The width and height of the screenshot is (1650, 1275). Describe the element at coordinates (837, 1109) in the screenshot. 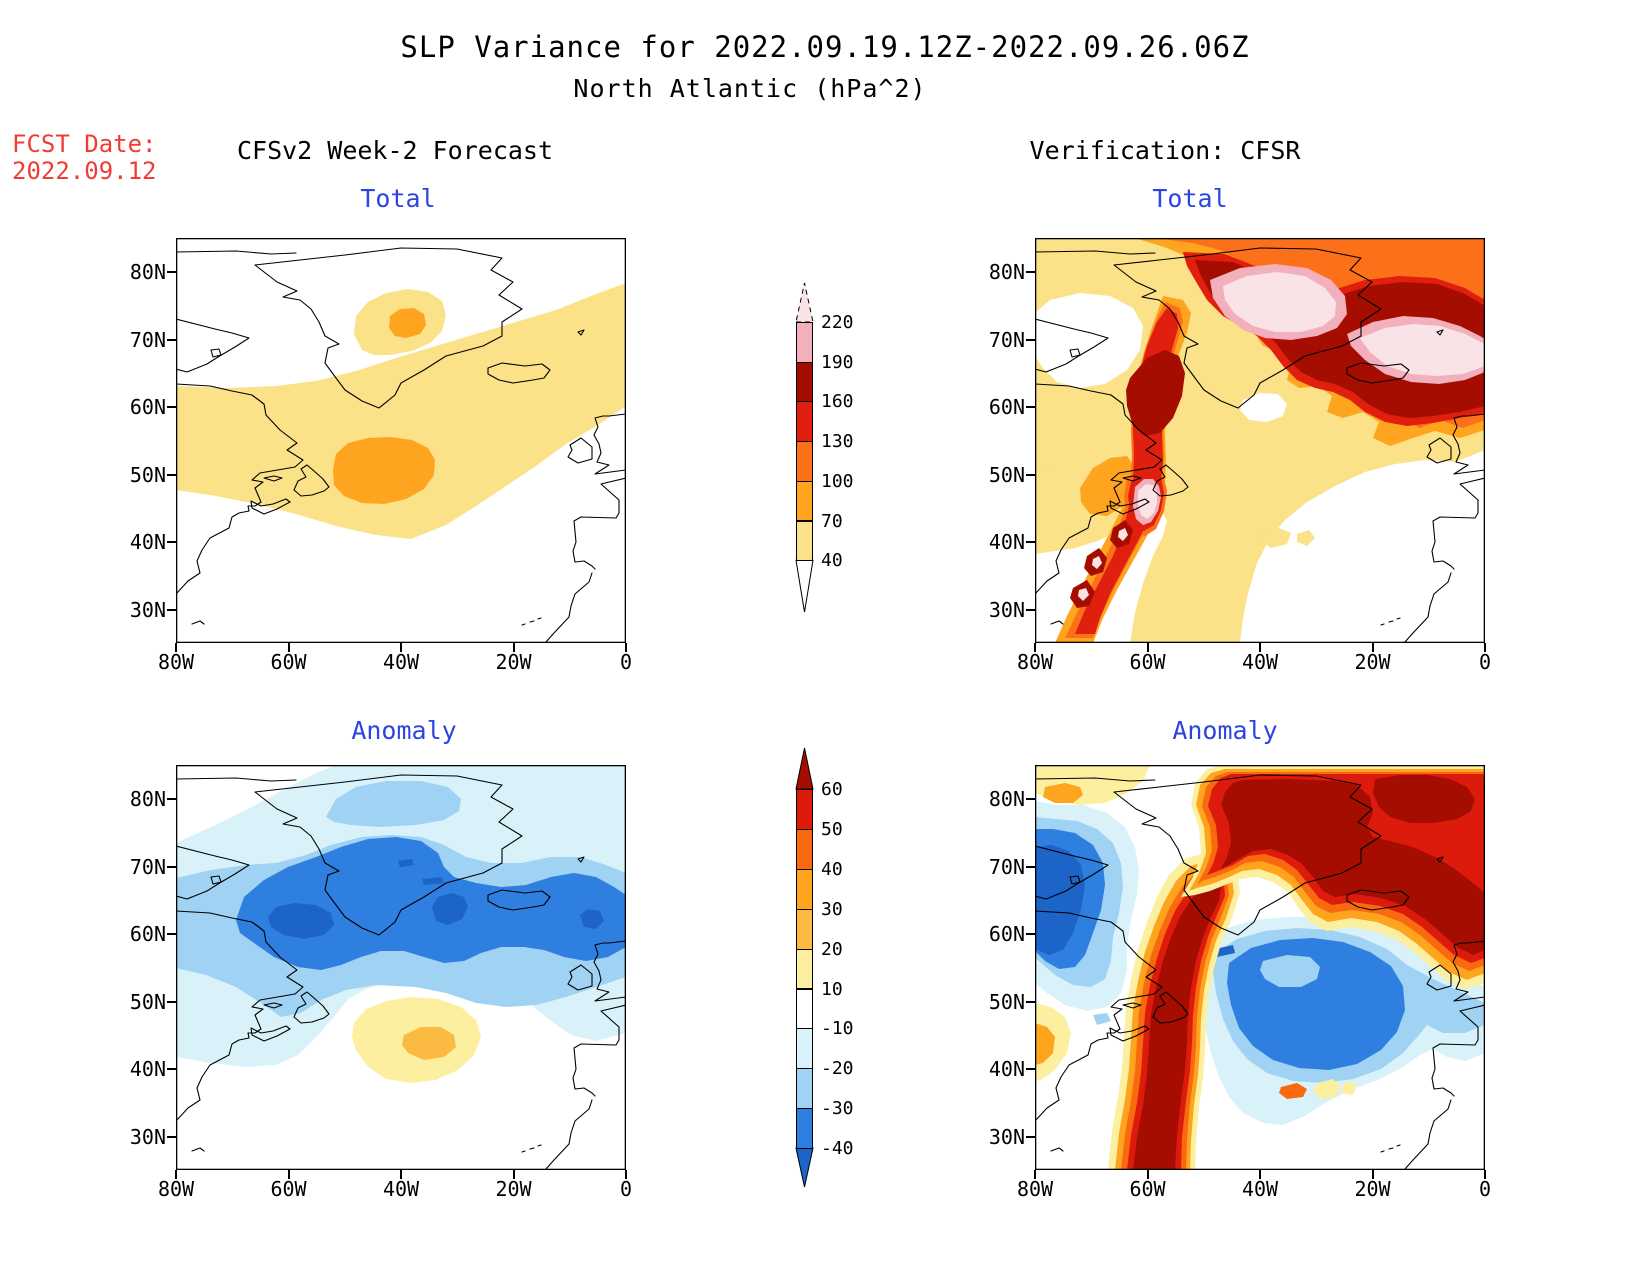

I see `anomaly-colorbar-tick-label: -30` at that location.